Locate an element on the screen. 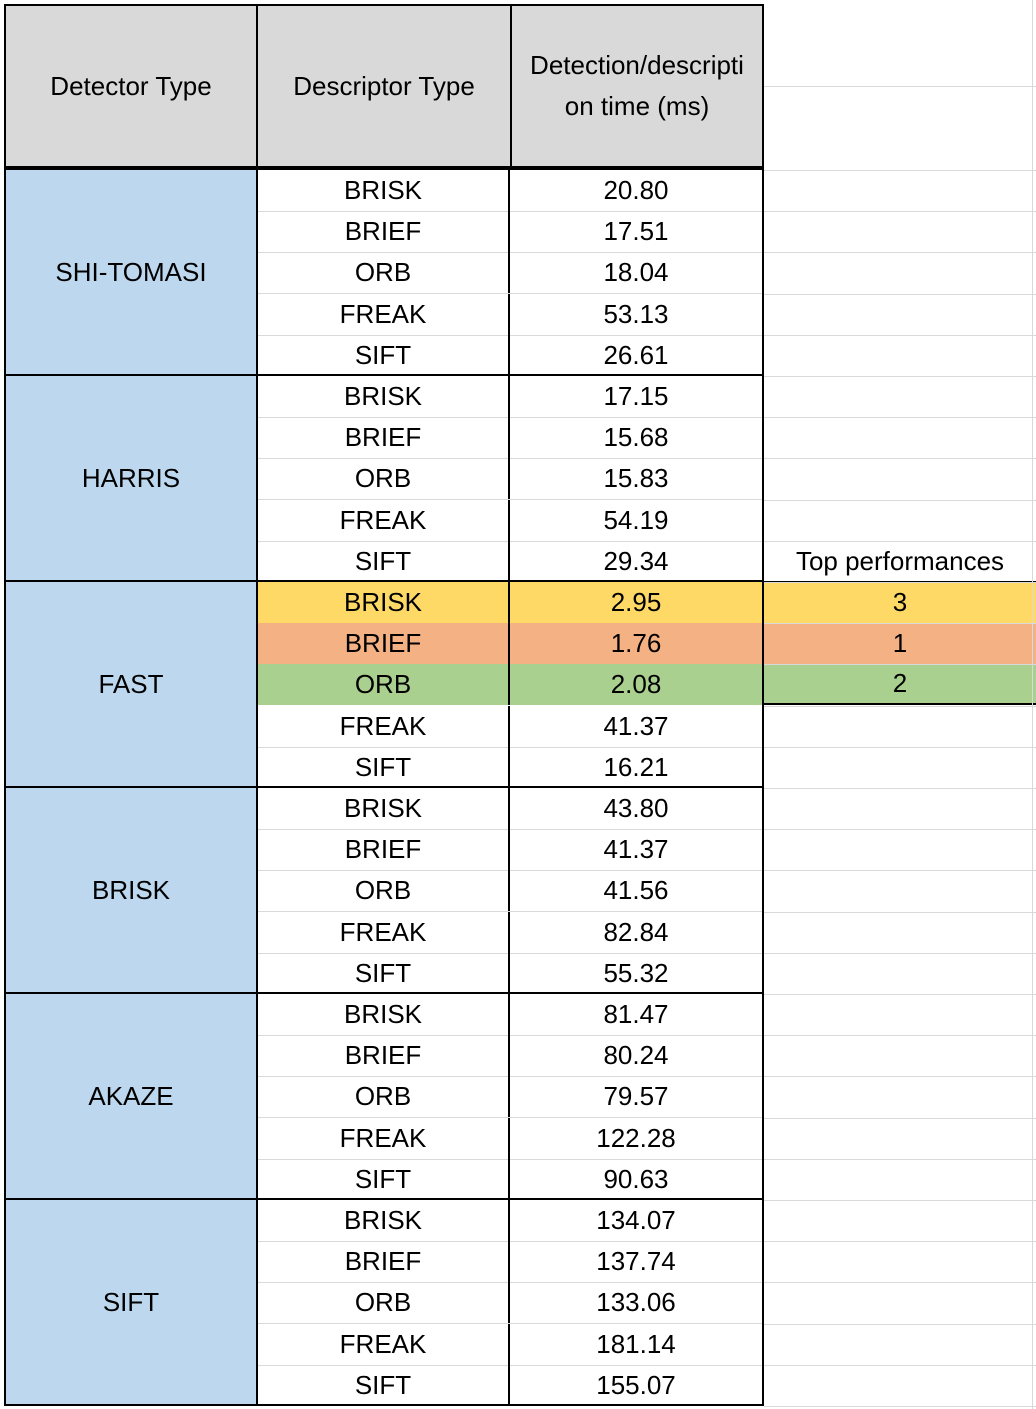 This screenshot has height=1409, width=1036. table-row: BRISK 20.80 is located at coordinates (510, 191).